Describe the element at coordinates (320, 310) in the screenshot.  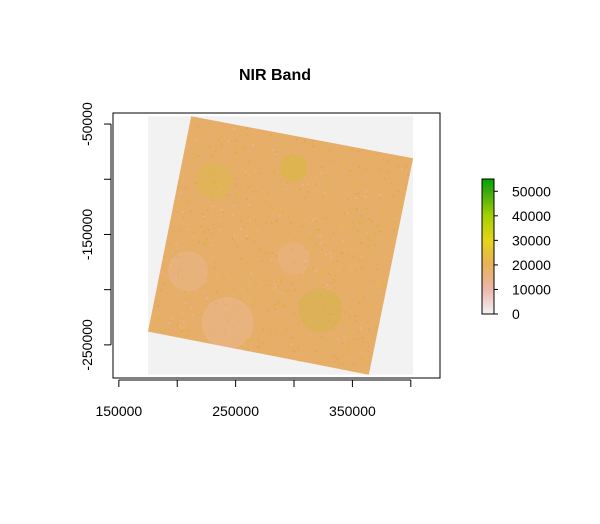
I see `raster-patch` at that location.